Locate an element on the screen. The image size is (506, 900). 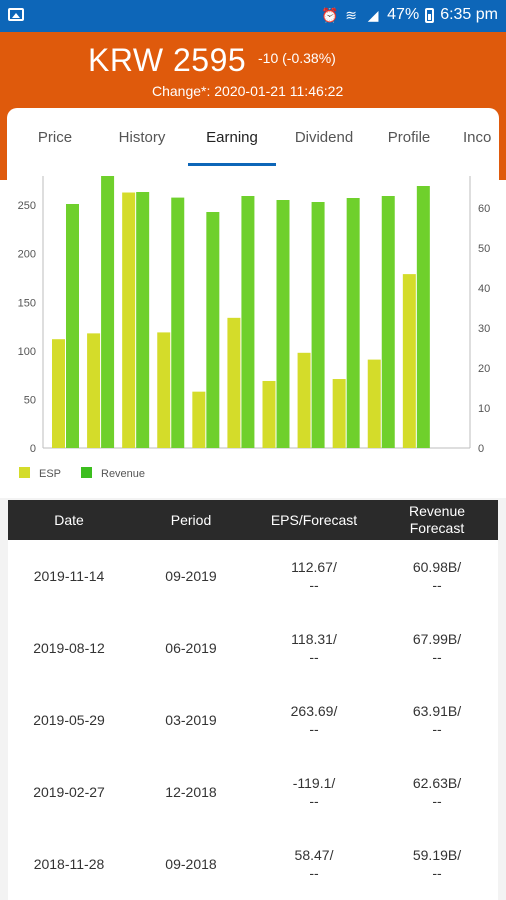
tab-profile: Profile is located at coordinates (409, 137).